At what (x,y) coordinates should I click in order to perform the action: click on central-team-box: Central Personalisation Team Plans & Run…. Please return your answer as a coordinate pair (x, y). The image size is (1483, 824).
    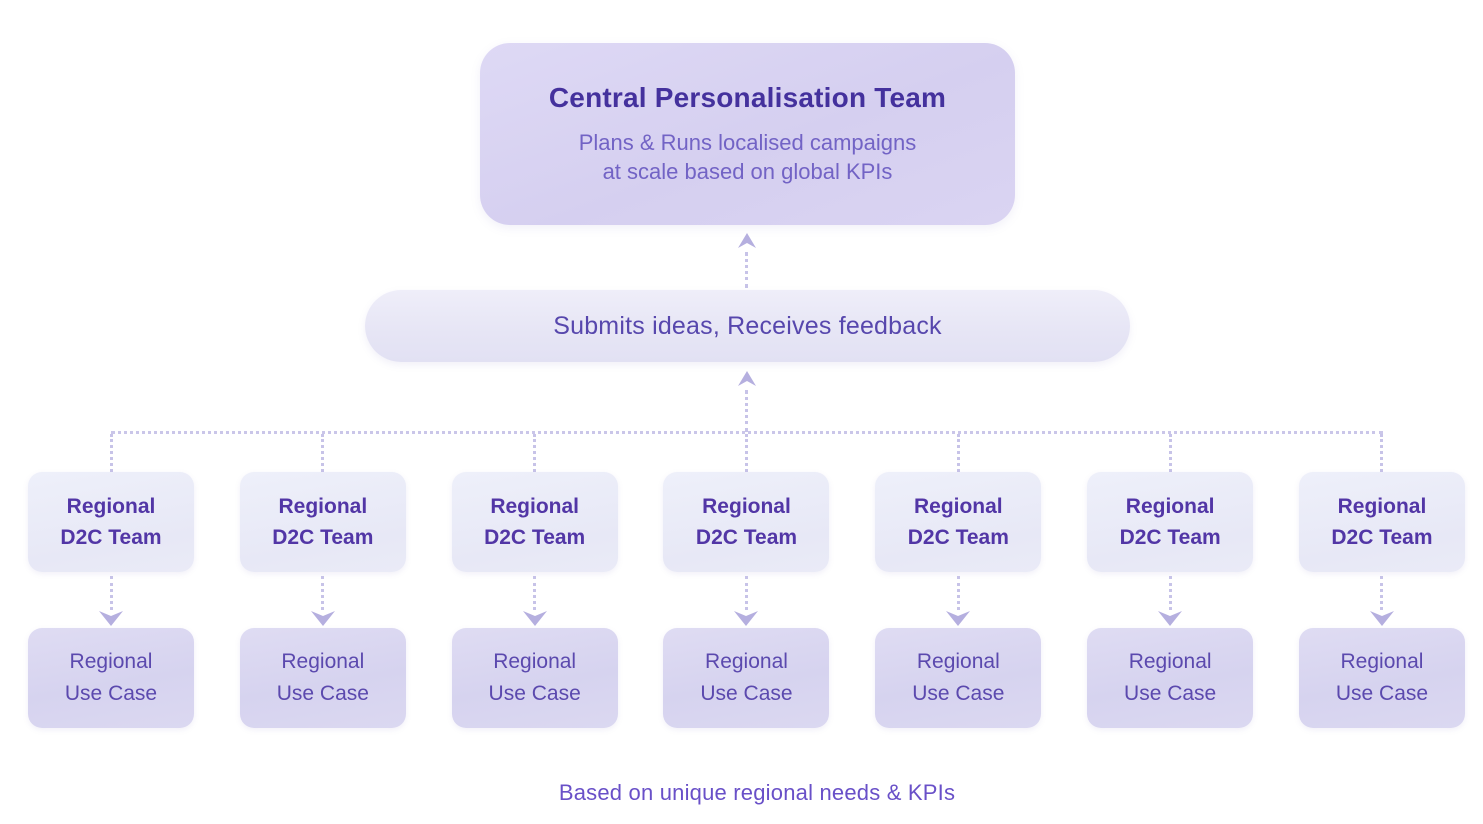
    Looking at the image, I should click on (747, 134).